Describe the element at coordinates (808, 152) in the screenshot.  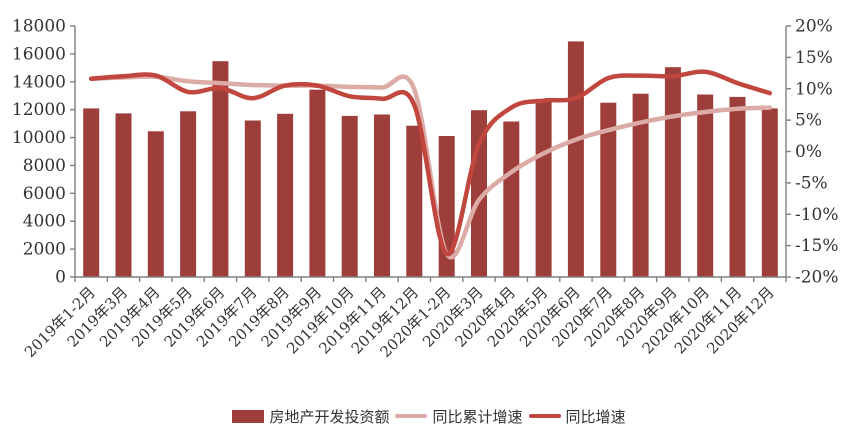
I see `right-axis-tick-label: 0%` at that location.